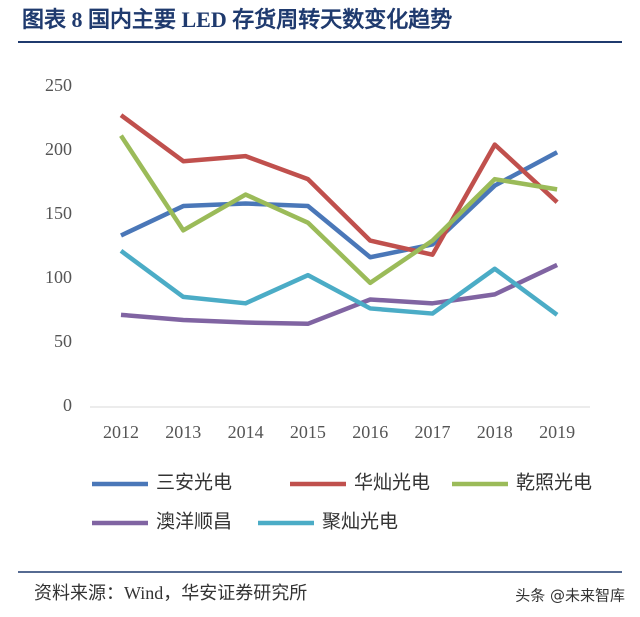 This screenshot has width=640, height=617. I want to click on y-tick-label: 100, so click(58, 277).